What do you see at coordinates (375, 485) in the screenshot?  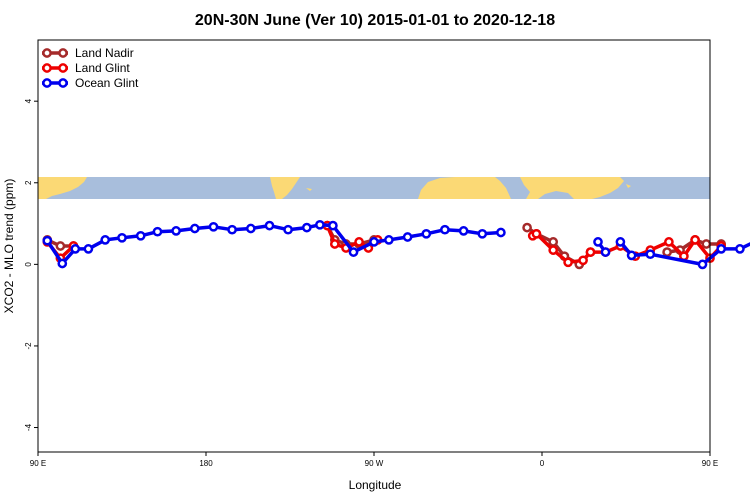 I see `x-axis-label: Longitude` at bounding box center [375, 485].